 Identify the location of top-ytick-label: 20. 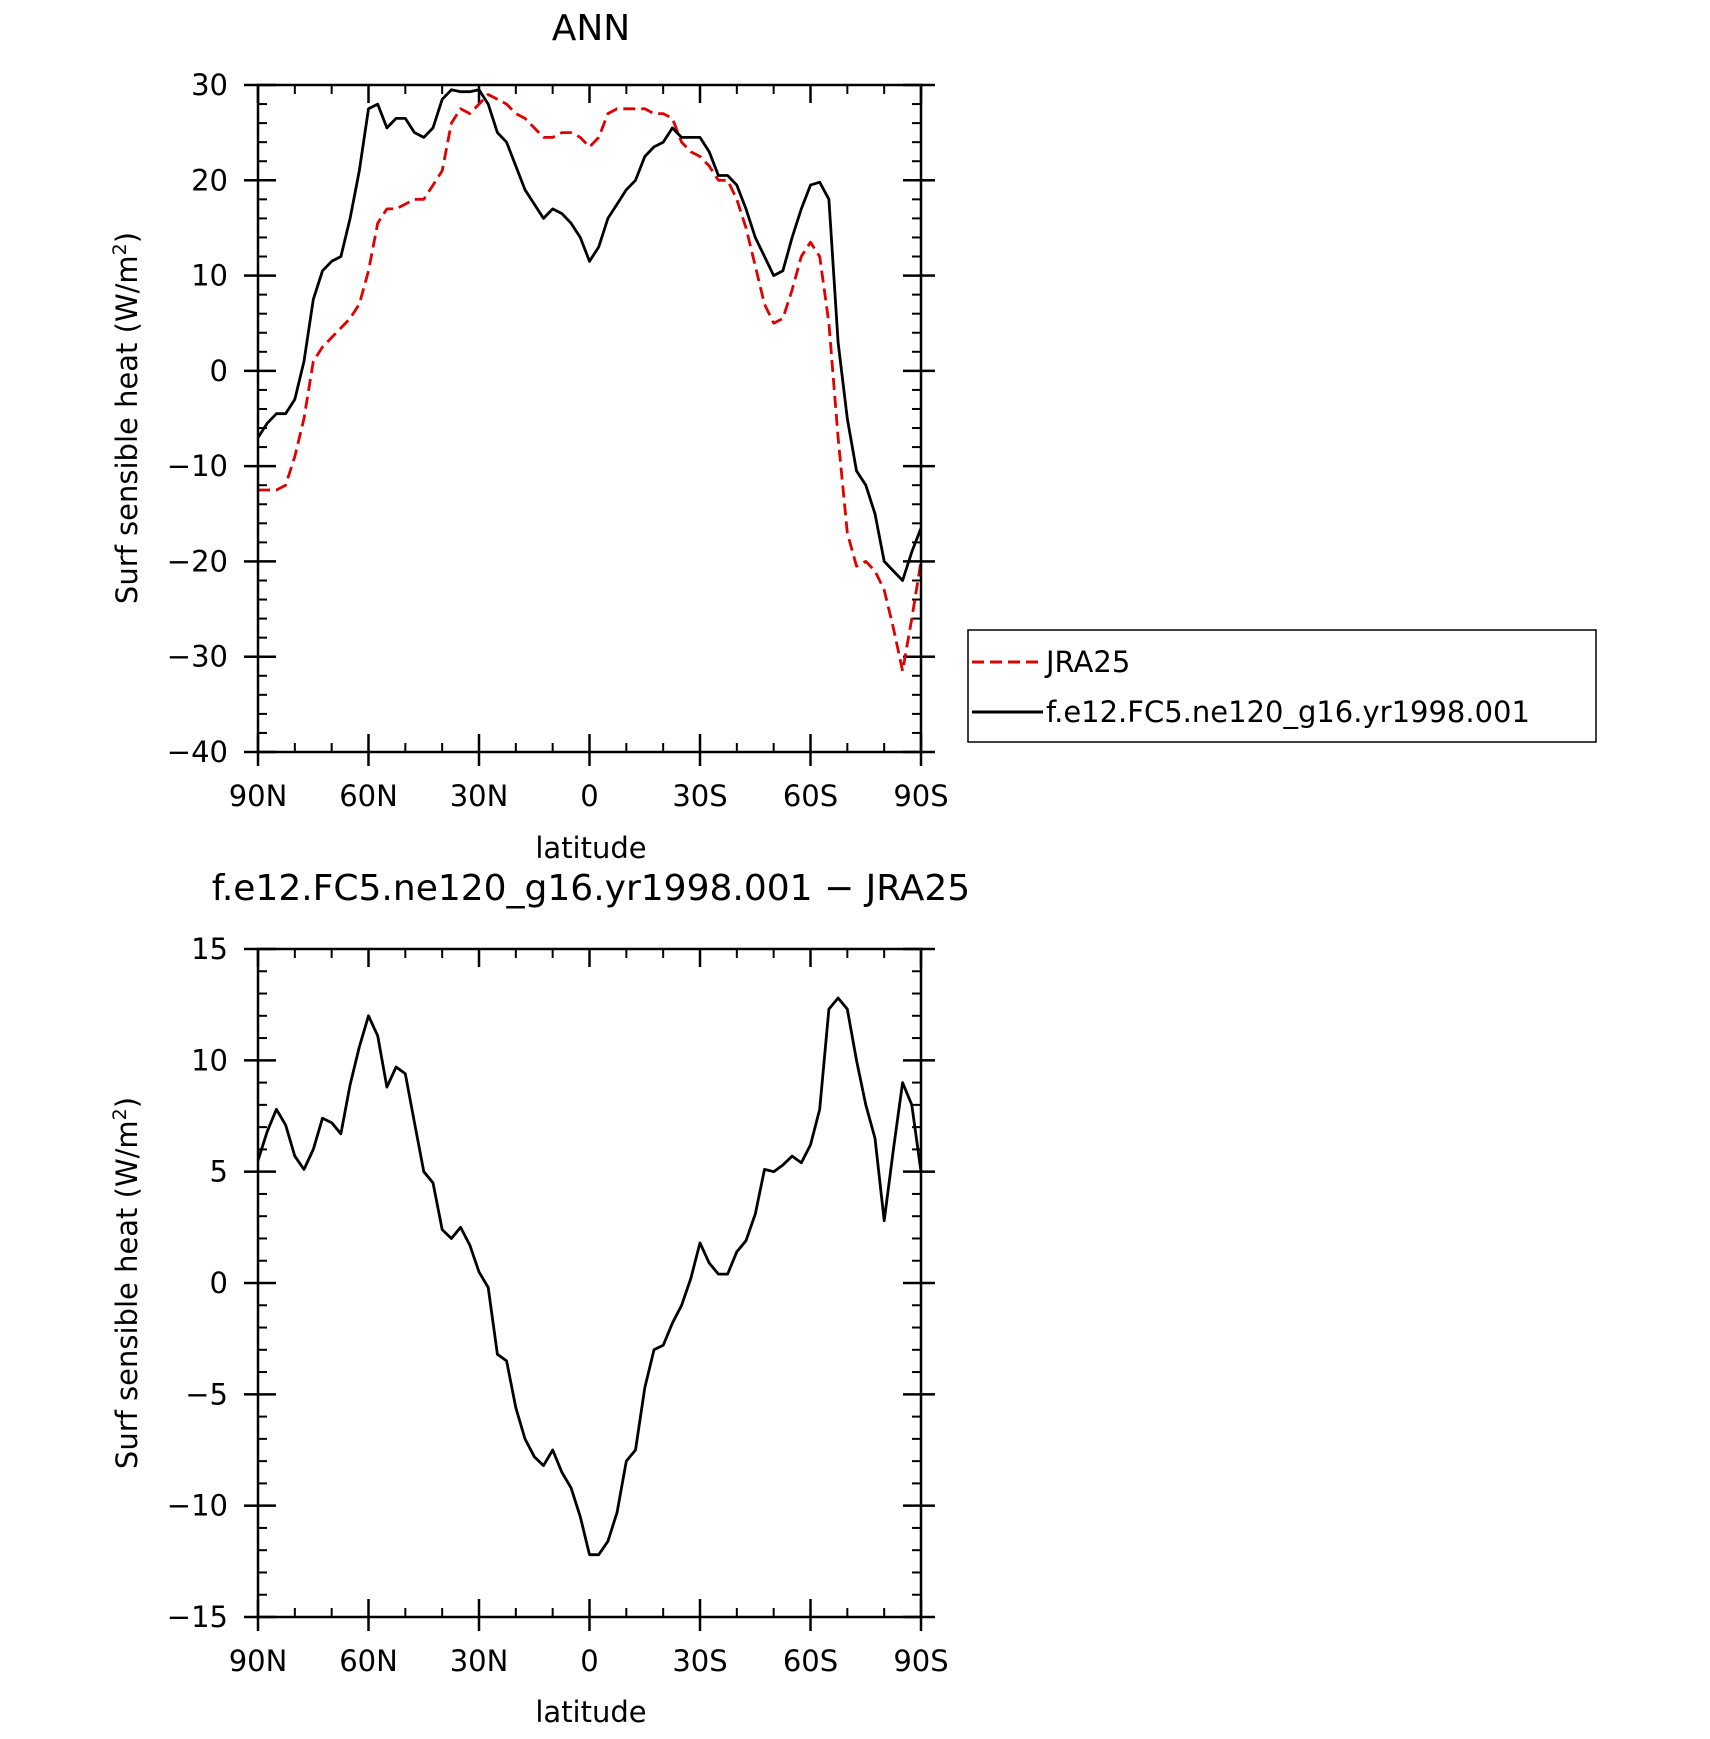
(209, 180).